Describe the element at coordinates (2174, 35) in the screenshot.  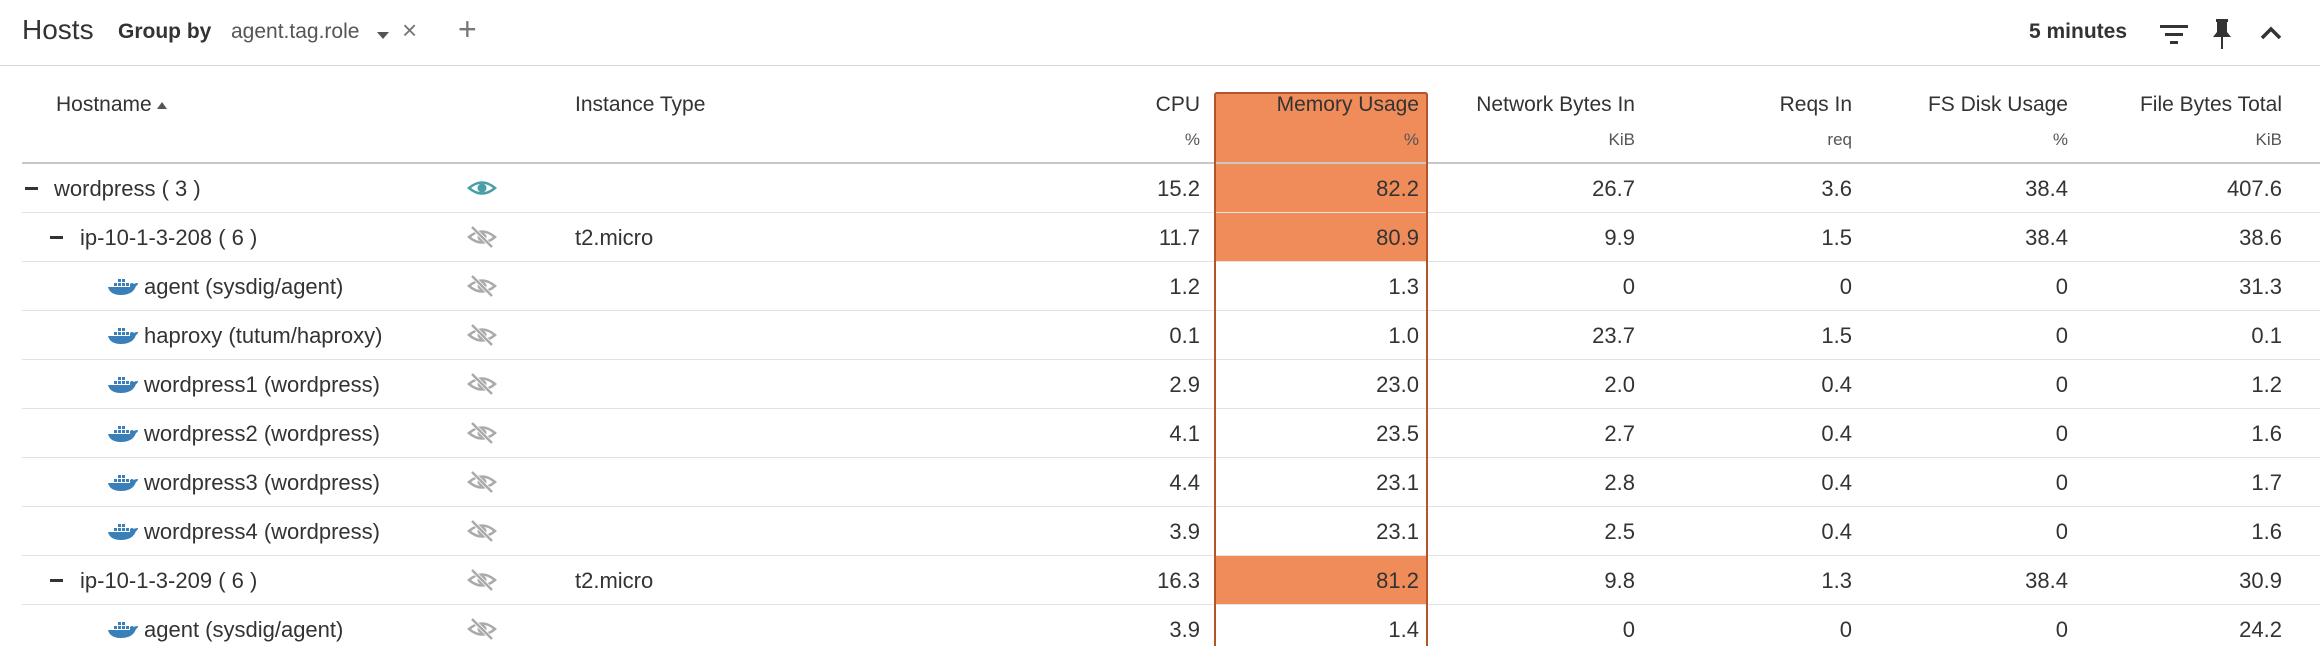
I see `filter-icon` at that location.